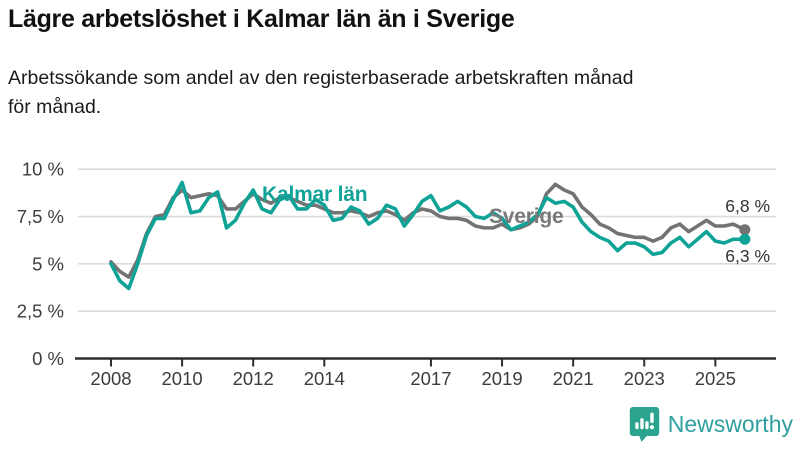 Image resolution: width=800 pixels, height=450 pixels. I want to click on y-tick-label: 0 %, so click(48, 358).